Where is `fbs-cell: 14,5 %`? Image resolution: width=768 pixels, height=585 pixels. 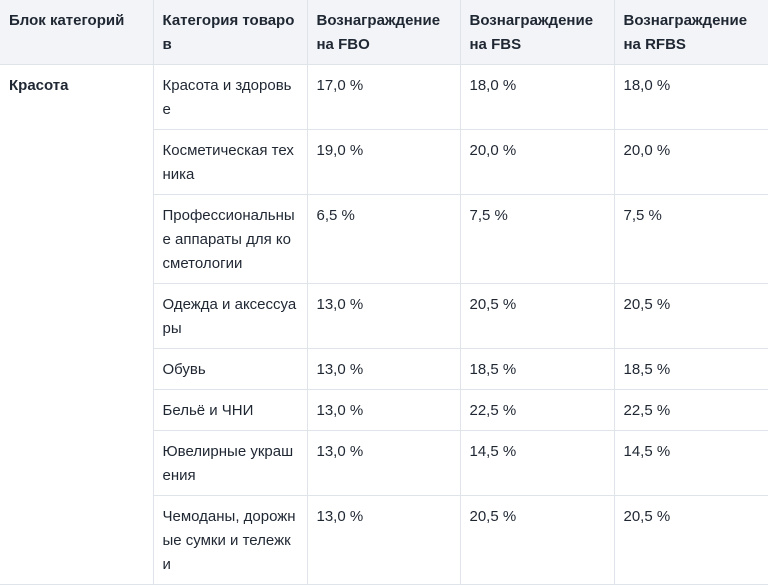
fbs-cell: 14,5 % is located at coordinates (537, 463).